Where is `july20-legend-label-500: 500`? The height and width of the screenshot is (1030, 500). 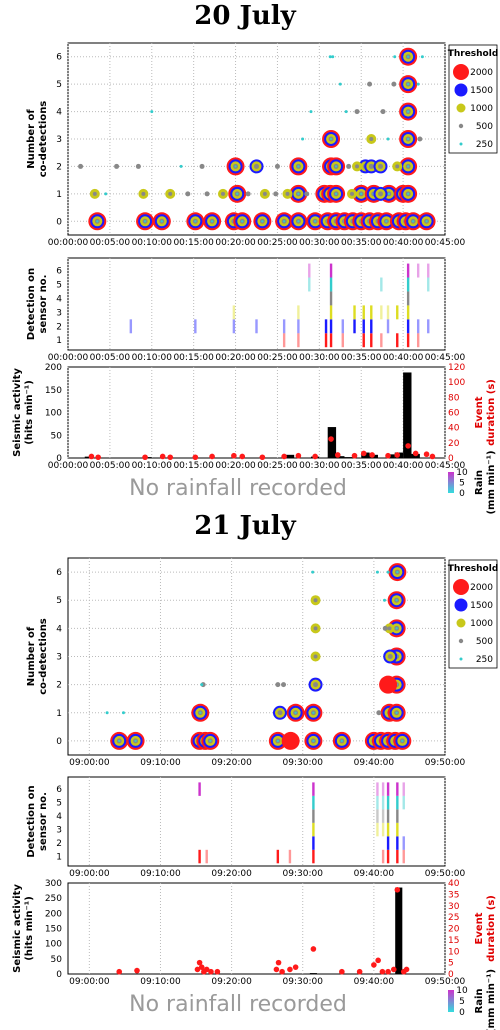
july20-legend-label-500: 500 is located at coordinates (484, 127).